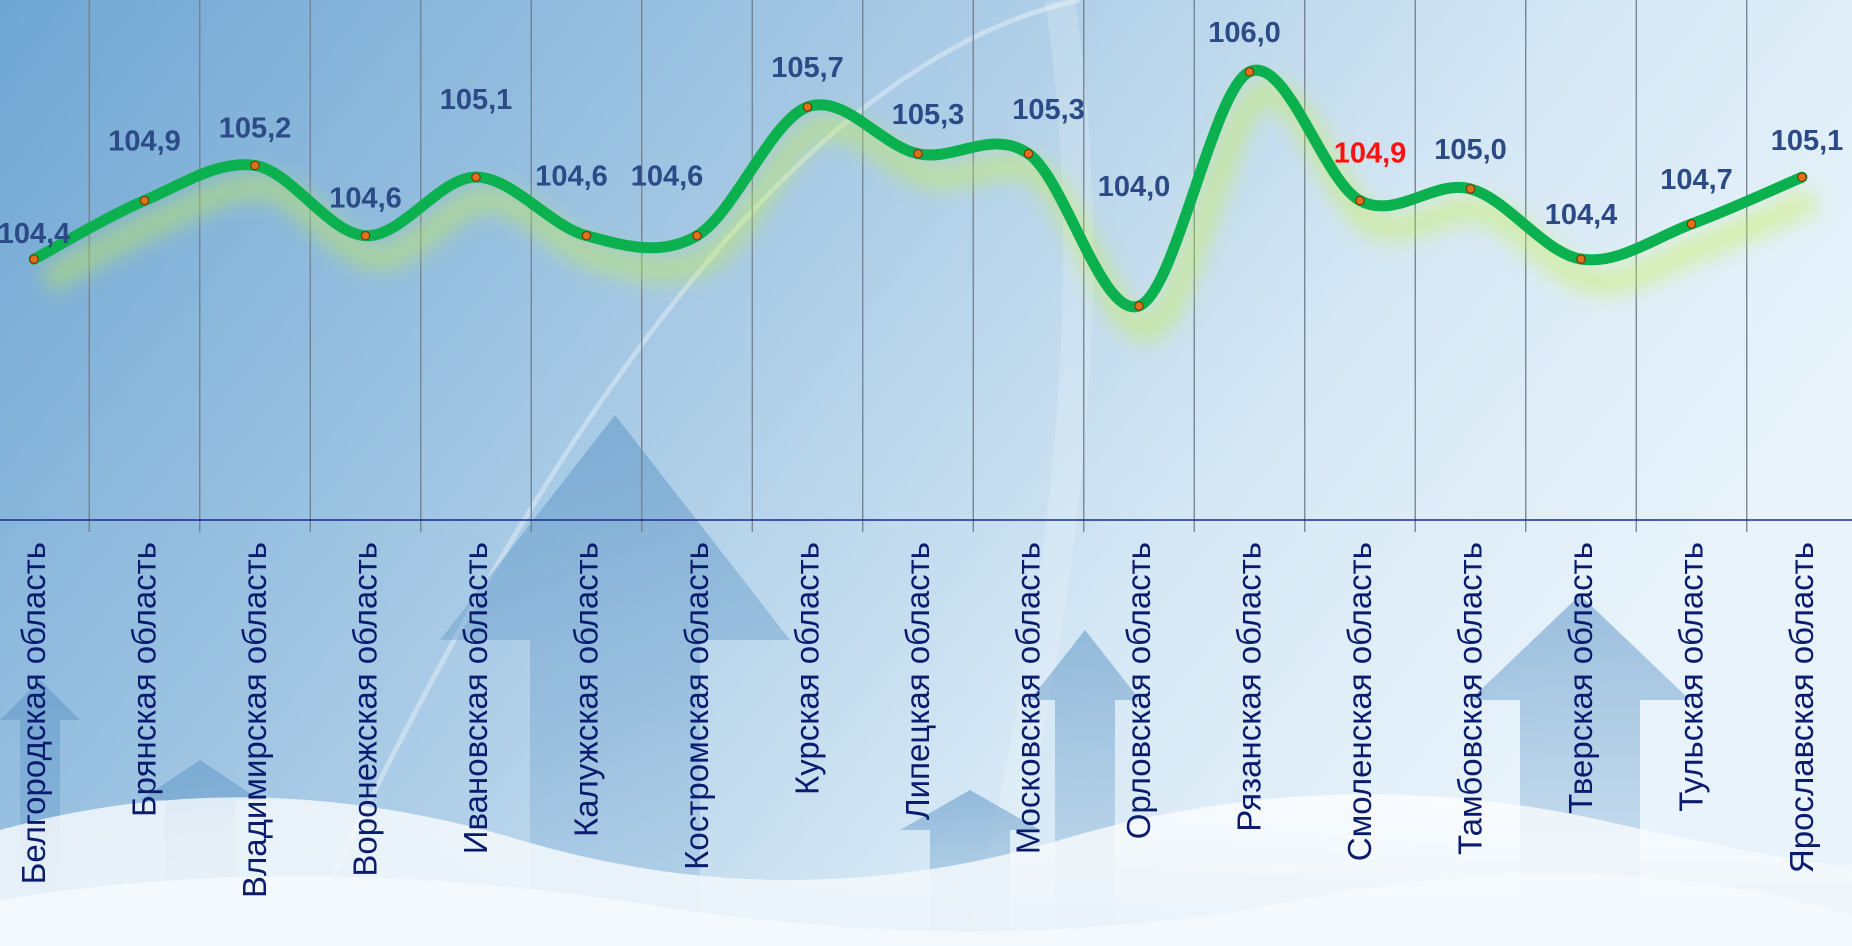  What do you see at coordinates (1470, 150) in the screenshot?
I see `data-label: 105,0` at bounding box center [1470, 150].